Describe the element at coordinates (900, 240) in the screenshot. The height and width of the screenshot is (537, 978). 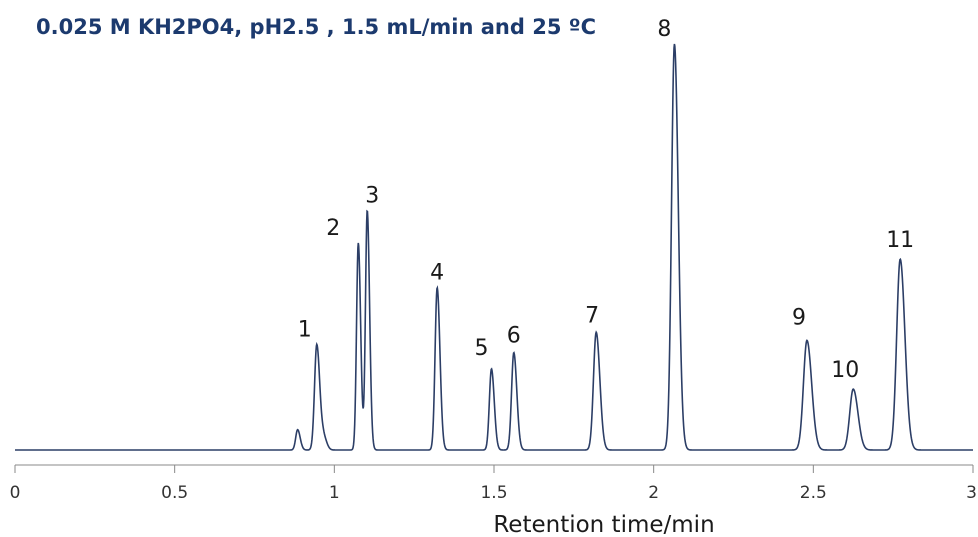
I see `peak-label: 11` at that location.